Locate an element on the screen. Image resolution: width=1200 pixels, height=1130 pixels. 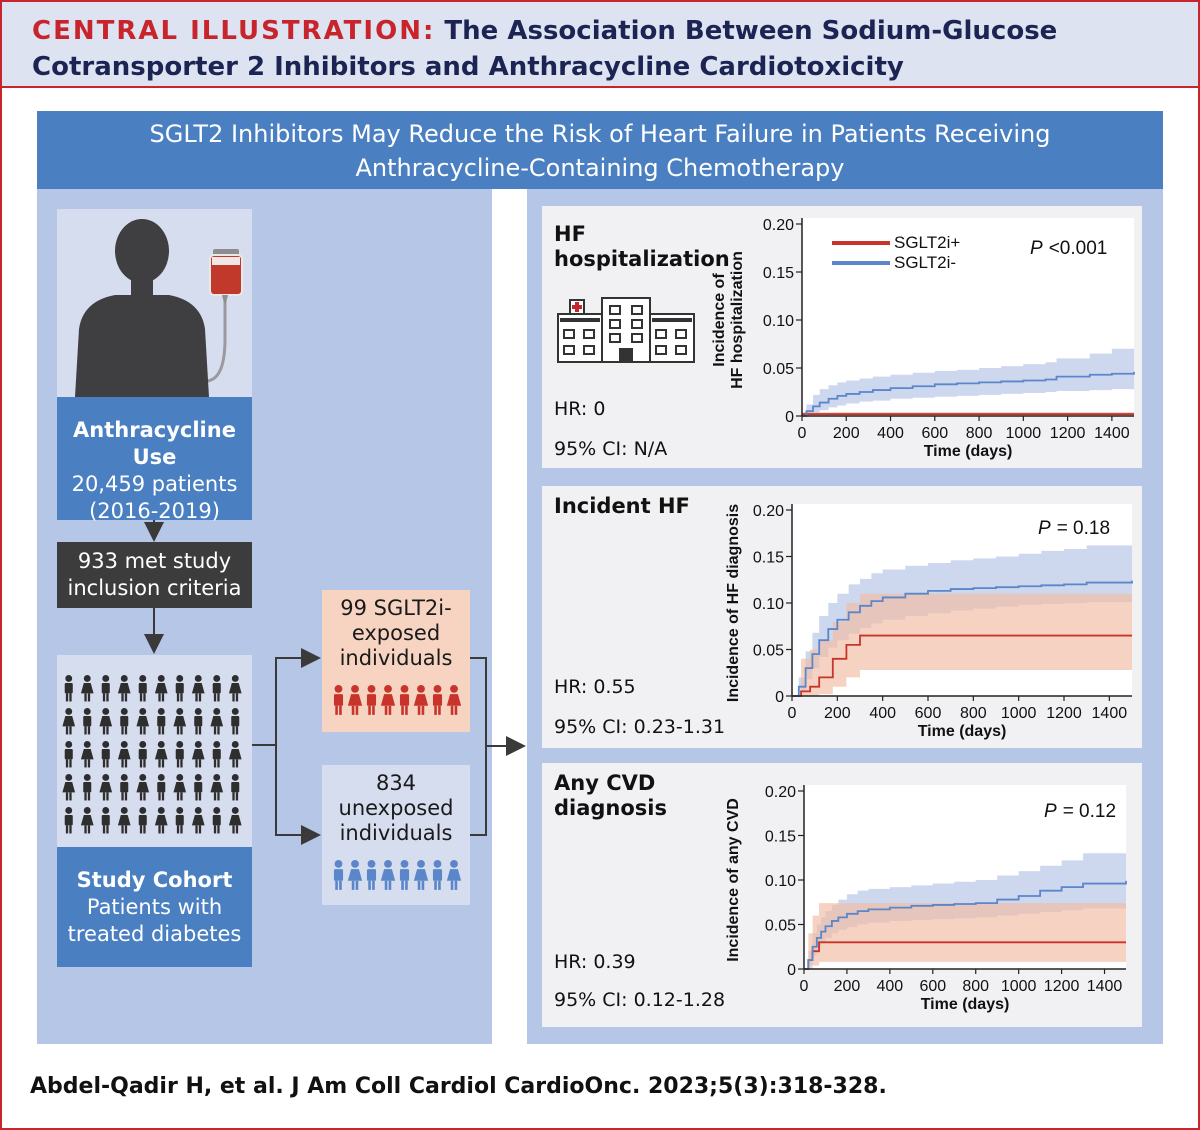
incident-hf-ci: 95% CI: 0.23-1.31 is located at coordinates (640, 727).